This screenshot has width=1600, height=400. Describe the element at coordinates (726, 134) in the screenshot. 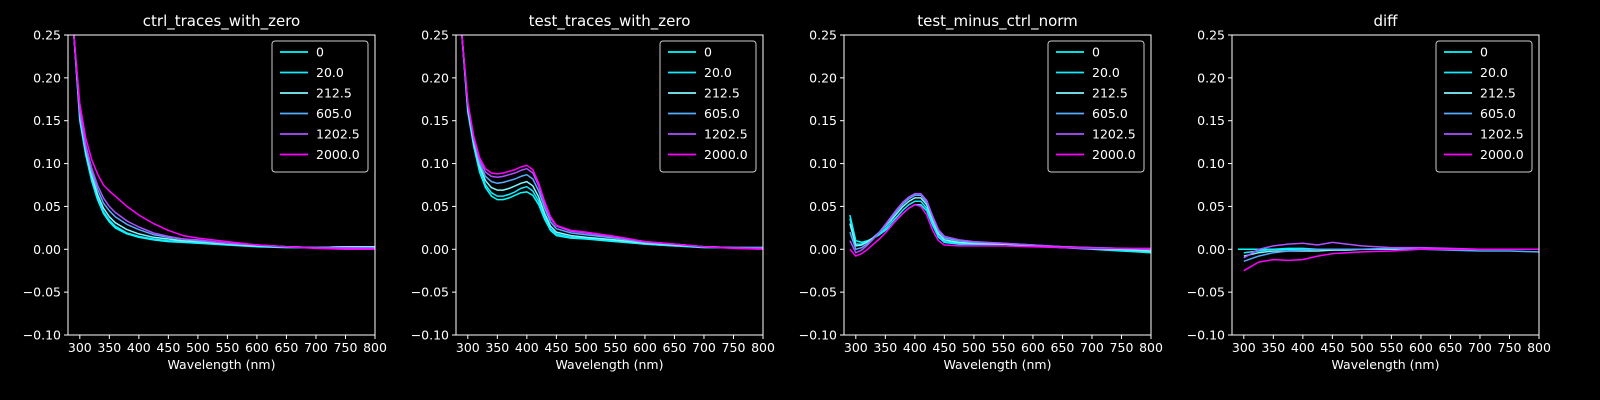

I see `legend-entry: 1202.5` at that location.